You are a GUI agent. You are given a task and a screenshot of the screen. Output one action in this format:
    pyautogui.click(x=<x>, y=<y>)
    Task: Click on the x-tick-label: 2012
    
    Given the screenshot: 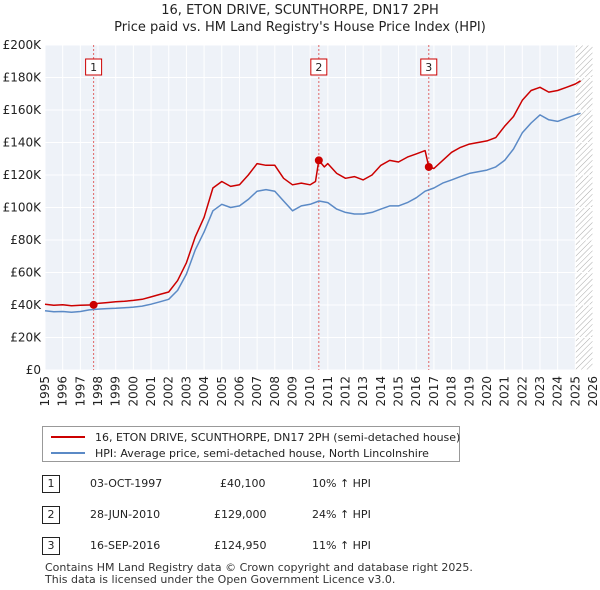 What is the action you would take?
    pyautogui.click(x=346, y=391)
    